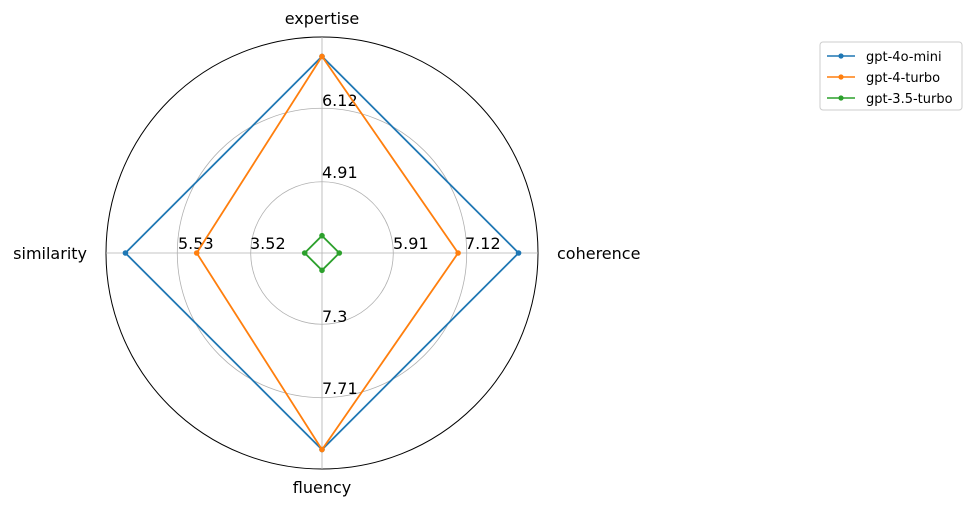 This screenshot has height=507, width=972. Describe the element at coordinates (196, 253) in the screenshot. I see `data-point-gpt-4-turbo-similarity` at that location.